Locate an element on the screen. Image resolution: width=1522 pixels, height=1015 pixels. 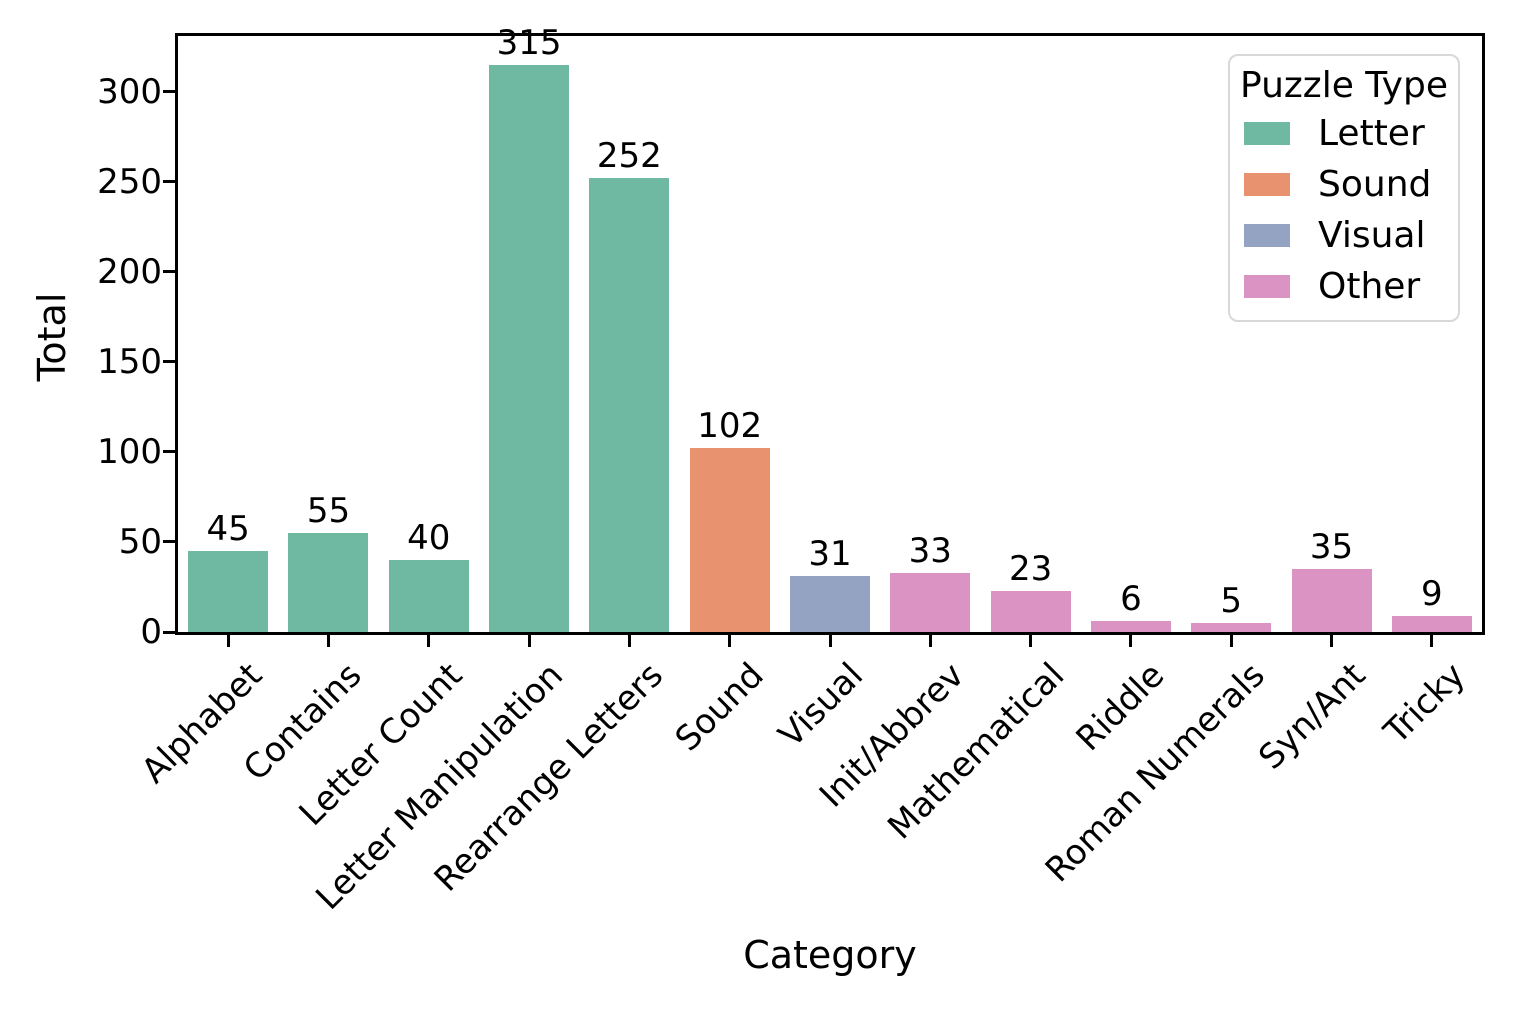
bar-value-label: 40 is located at coordinates (429, 538).